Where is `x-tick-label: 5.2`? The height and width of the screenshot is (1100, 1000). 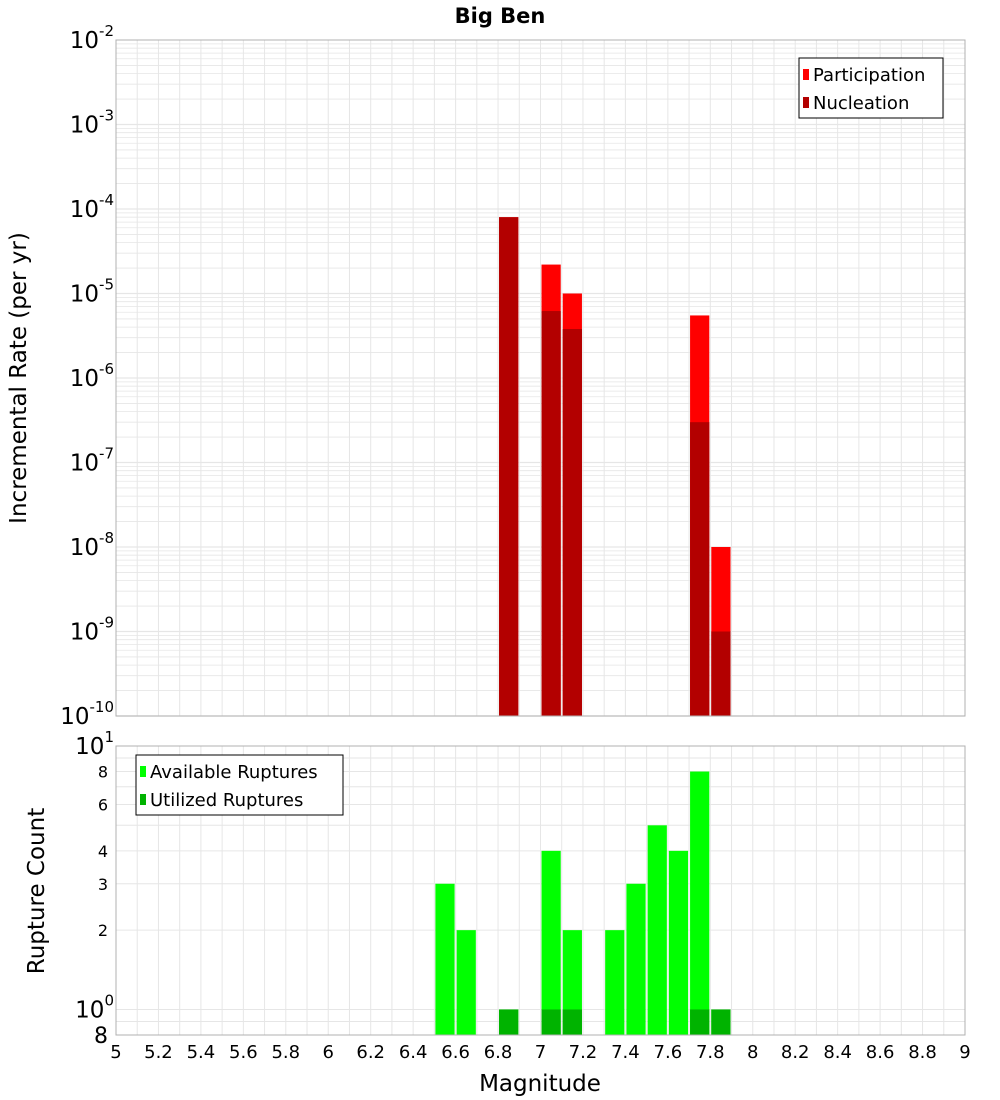 x-tick-label: 5.2 is located at coordinates (158, 1052).